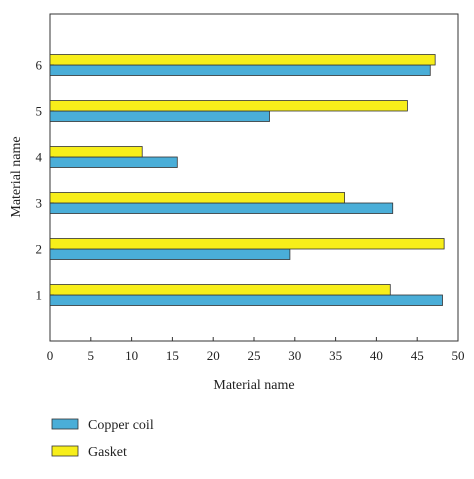 The width and height of the screenshot is (474, 479). I want to click on x-axis-title: Material name, so click(253, 385).